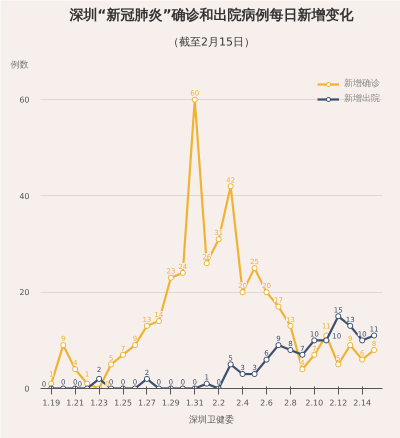 This screenshot has height=438, width=400. Describe the element at coordinates (27, 389) in the screenshot. I see `y-tick-label: 0` at that location.